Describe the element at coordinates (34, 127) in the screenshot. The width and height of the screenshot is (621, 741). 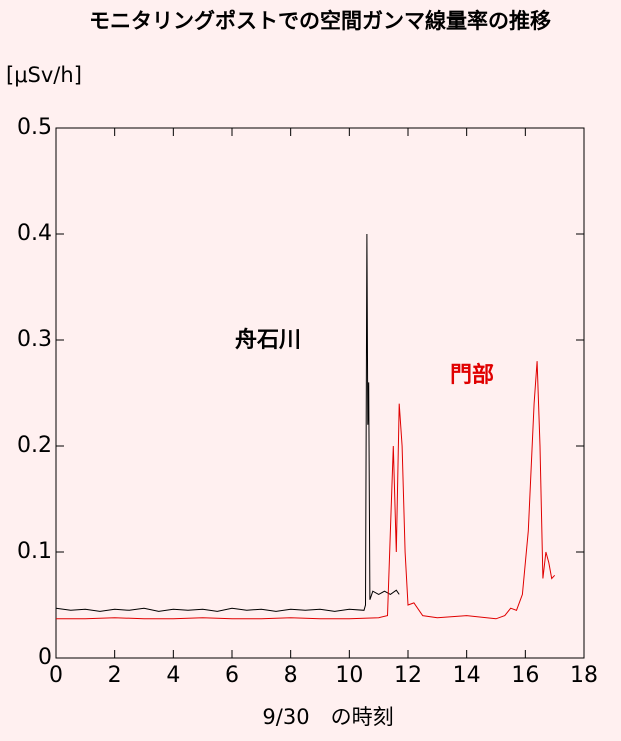
I see `y-tick-label: 0.5` at that location.